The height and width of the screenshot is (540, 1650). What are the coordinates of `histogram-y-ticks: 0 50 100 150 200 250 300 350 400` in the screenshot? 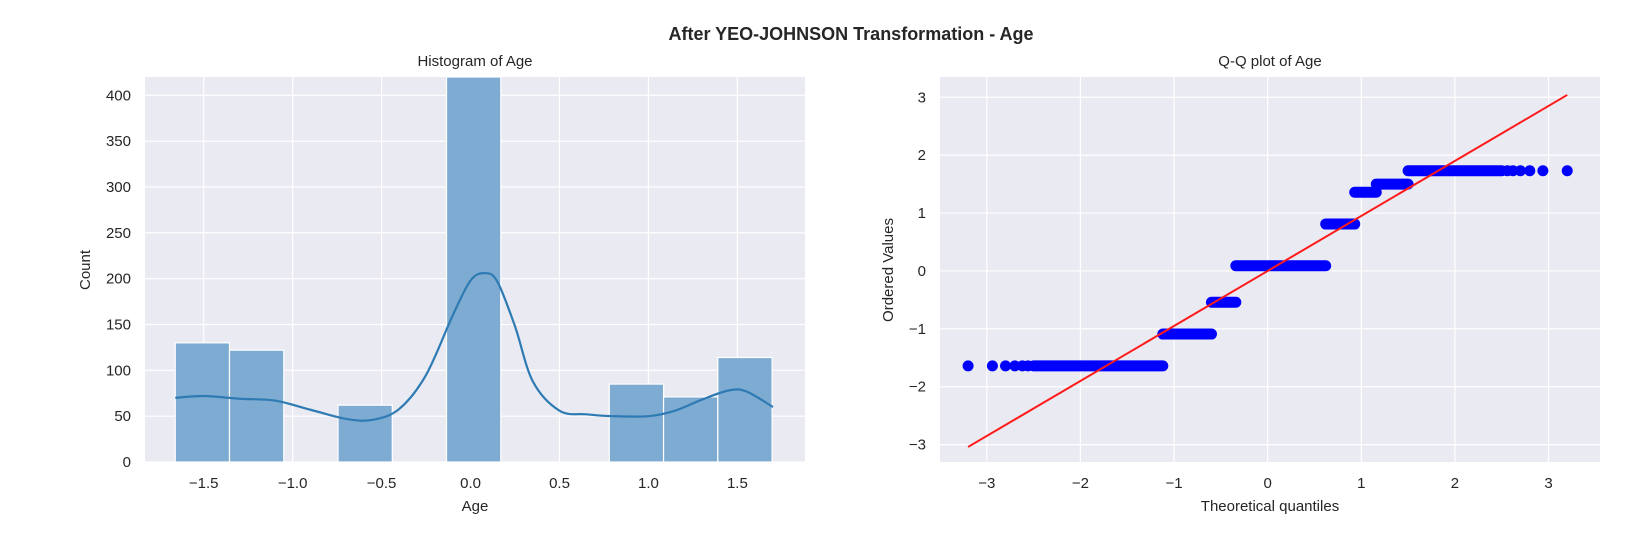 It's located at (118, 279).